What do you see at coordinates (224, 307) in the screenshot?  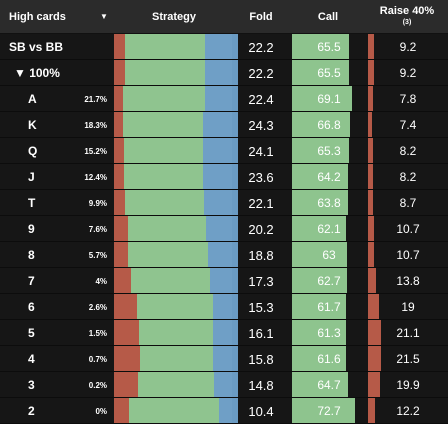 I see `table-row: 6 2.6% 15.3 61.7 19` at bounding box center [224, 307].